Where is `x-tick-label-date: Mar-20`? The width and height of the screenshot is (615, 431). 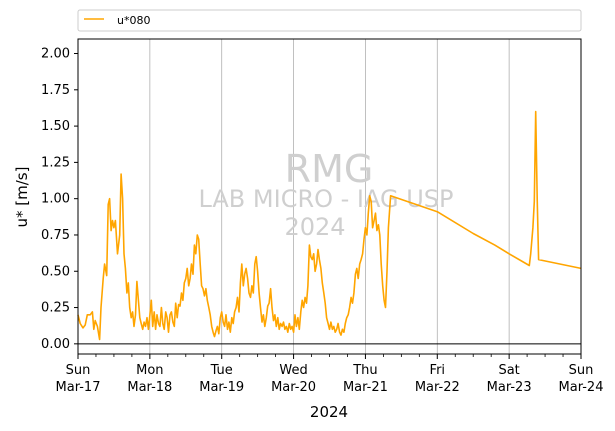 x-tick-label-date: Mar-20 is located at coordinates (293, 387).